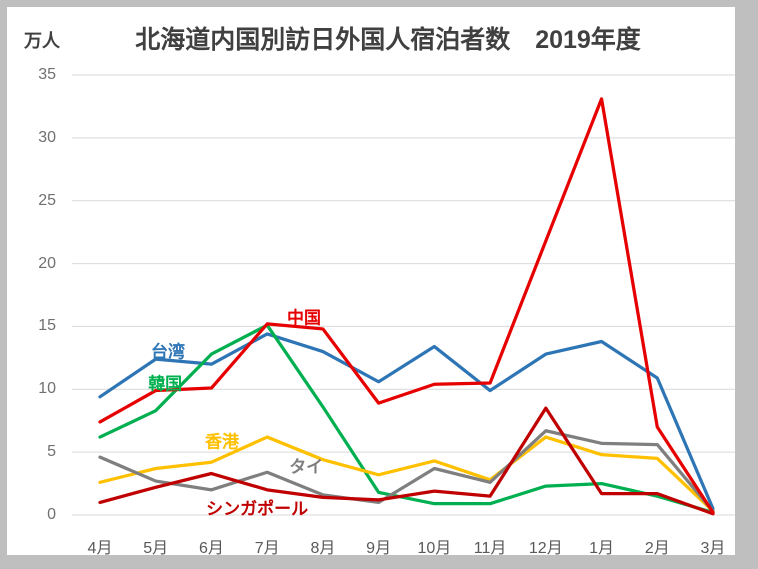  I want to click on x-tick-label-4: 7月, so click(267, 547).